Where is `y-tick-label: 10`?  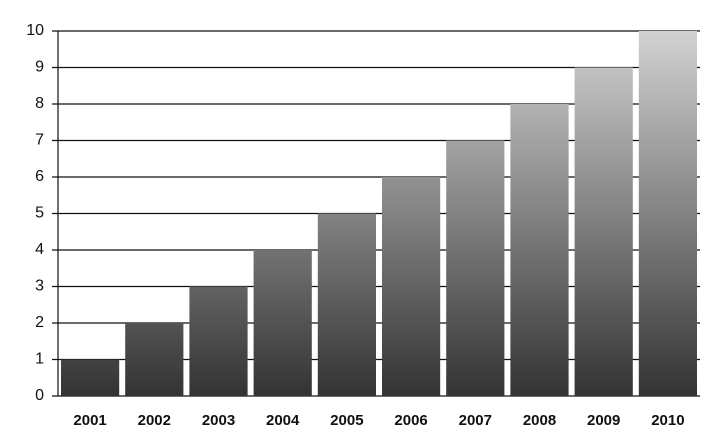 y-tick-label: 10 is located at coordinates (35, 30).